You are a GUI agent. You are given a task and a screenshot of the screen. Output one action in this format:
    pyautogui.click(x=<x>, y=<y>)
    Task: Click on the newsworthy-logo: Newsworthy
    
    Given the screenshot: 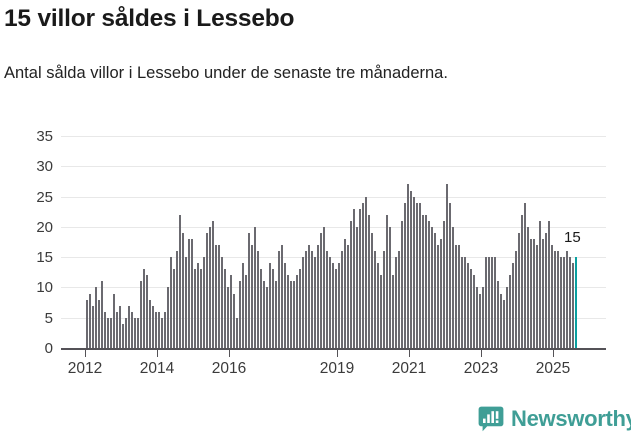 What is the action you would take?
    pyautogui.click(x=554, y=419)
    